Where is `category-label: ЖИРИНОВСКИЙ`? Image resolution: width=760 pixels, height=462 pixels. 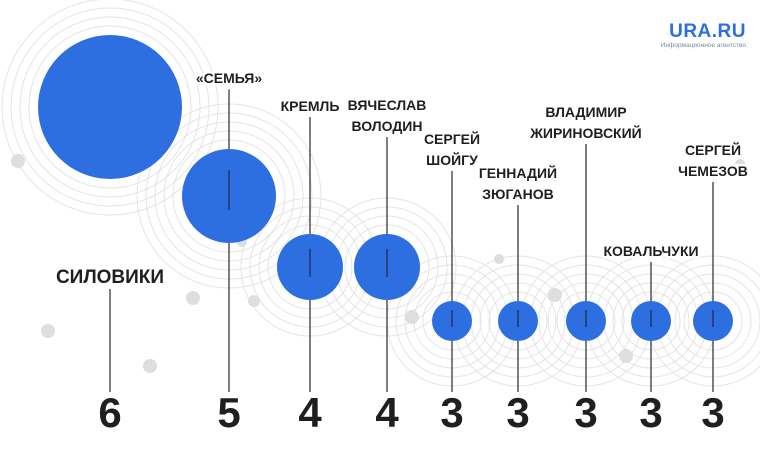
category-label: ЖИРИНОВСКИЙ is located at coordinates (585, 132).